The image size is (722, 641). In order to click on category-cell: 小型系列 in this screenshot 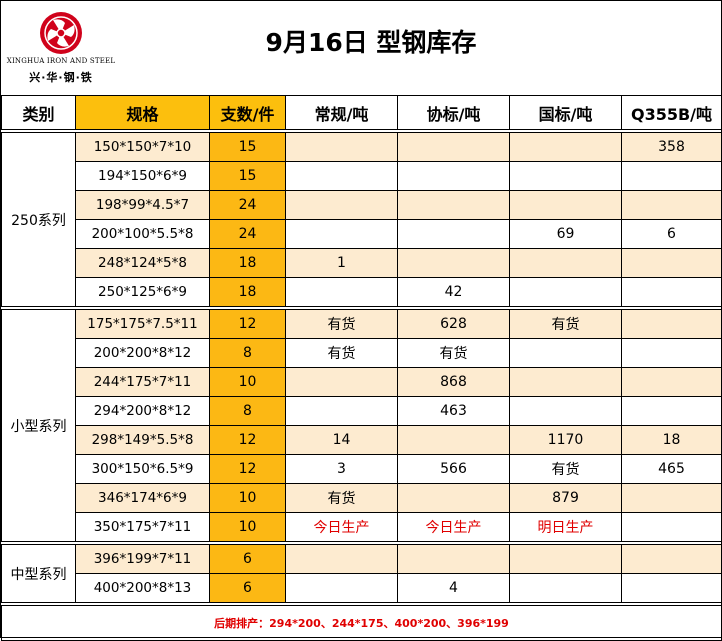, I will do `click(38, 425)`.